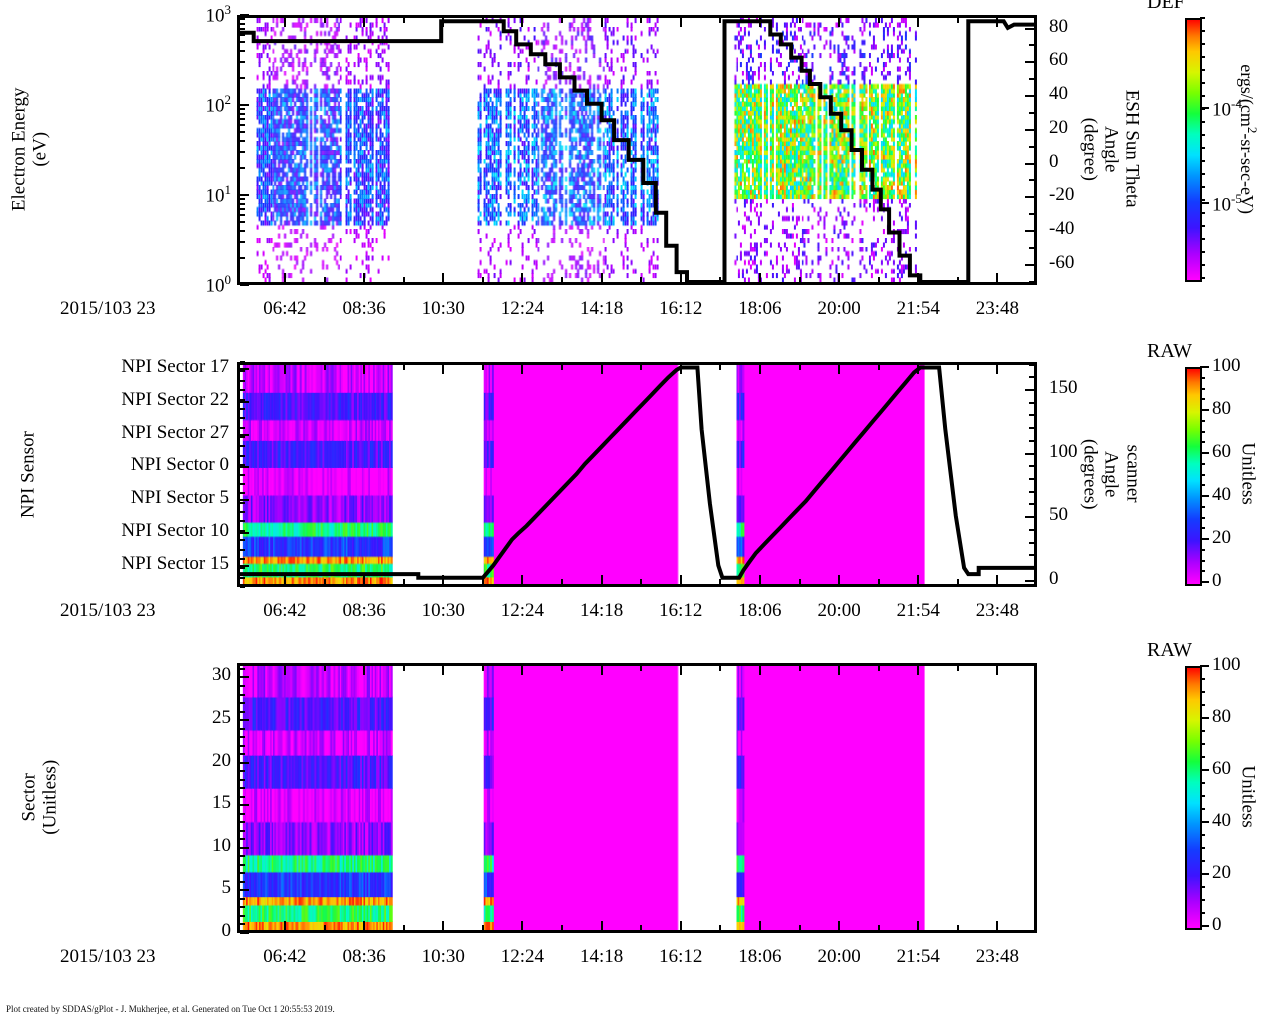 Image resolution: width=1280 pixels, height=1024 pixels. I want to click on panel2-y-ticklabel: NPI Sector 5, so click(179, 498).